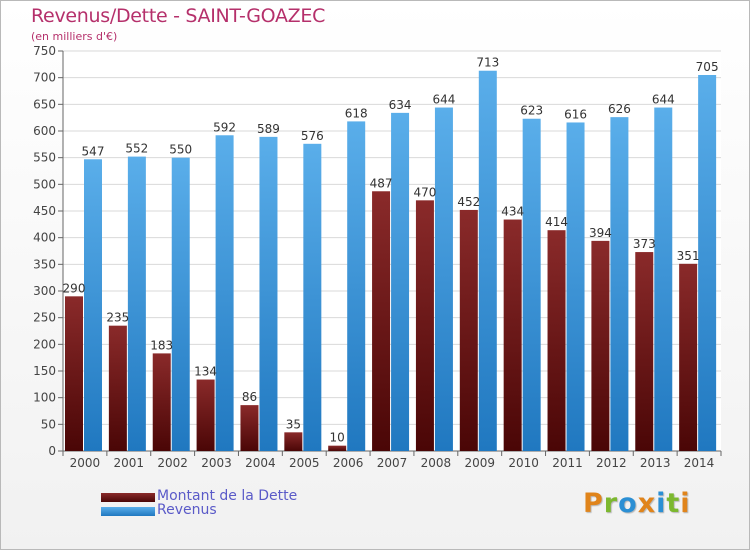  Describe the element at coordinates (567, 463) in the screenshot. I see `x-tick-label: 2011` at that location.